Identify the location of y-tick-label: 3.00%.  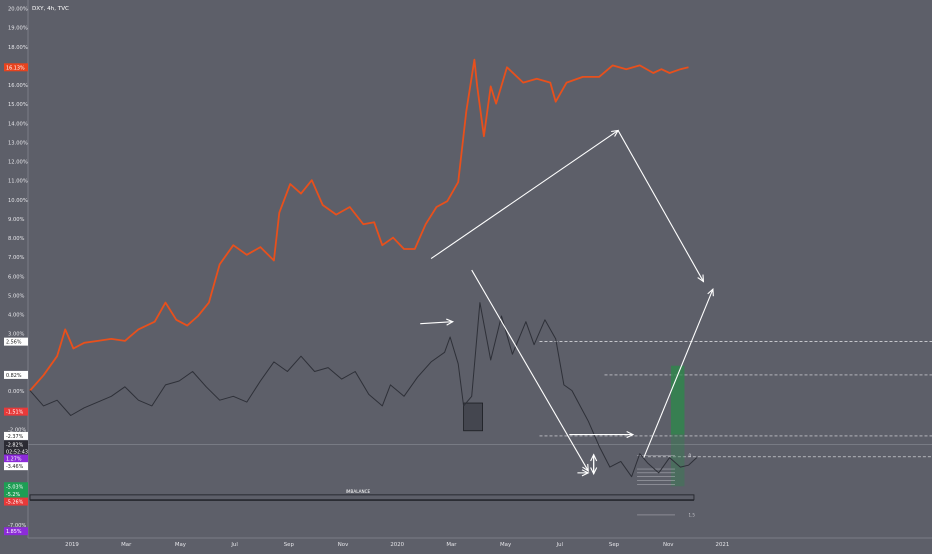
(16, 335).